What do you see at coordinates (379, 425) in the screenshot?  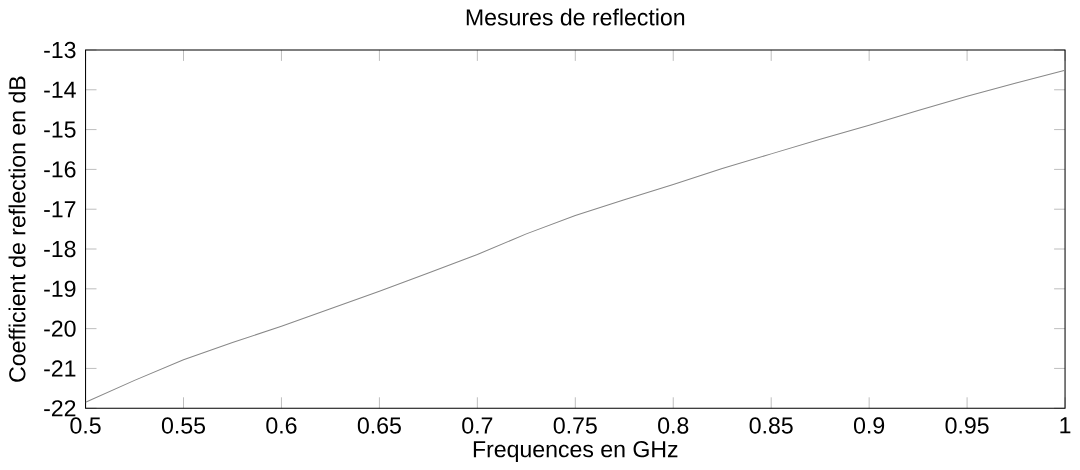 I see `x-tick-label: 0.65` at bounding box center [379, 425].